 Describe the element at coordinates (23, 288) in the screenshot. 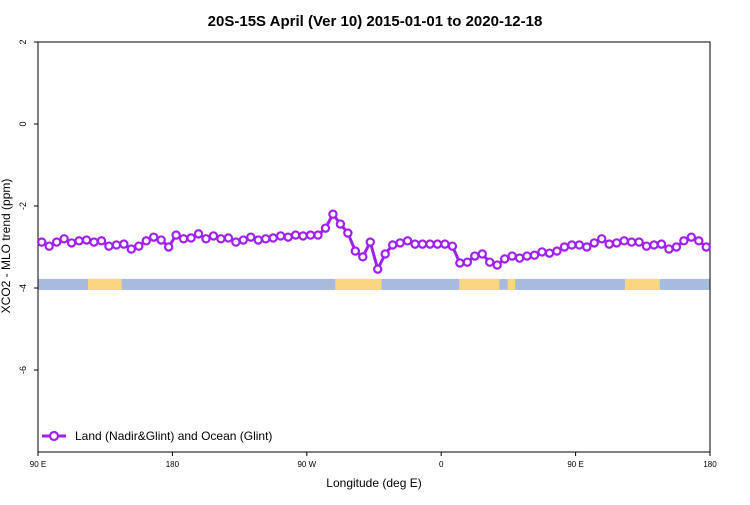

I see `y-tick-label: -4` at that location.